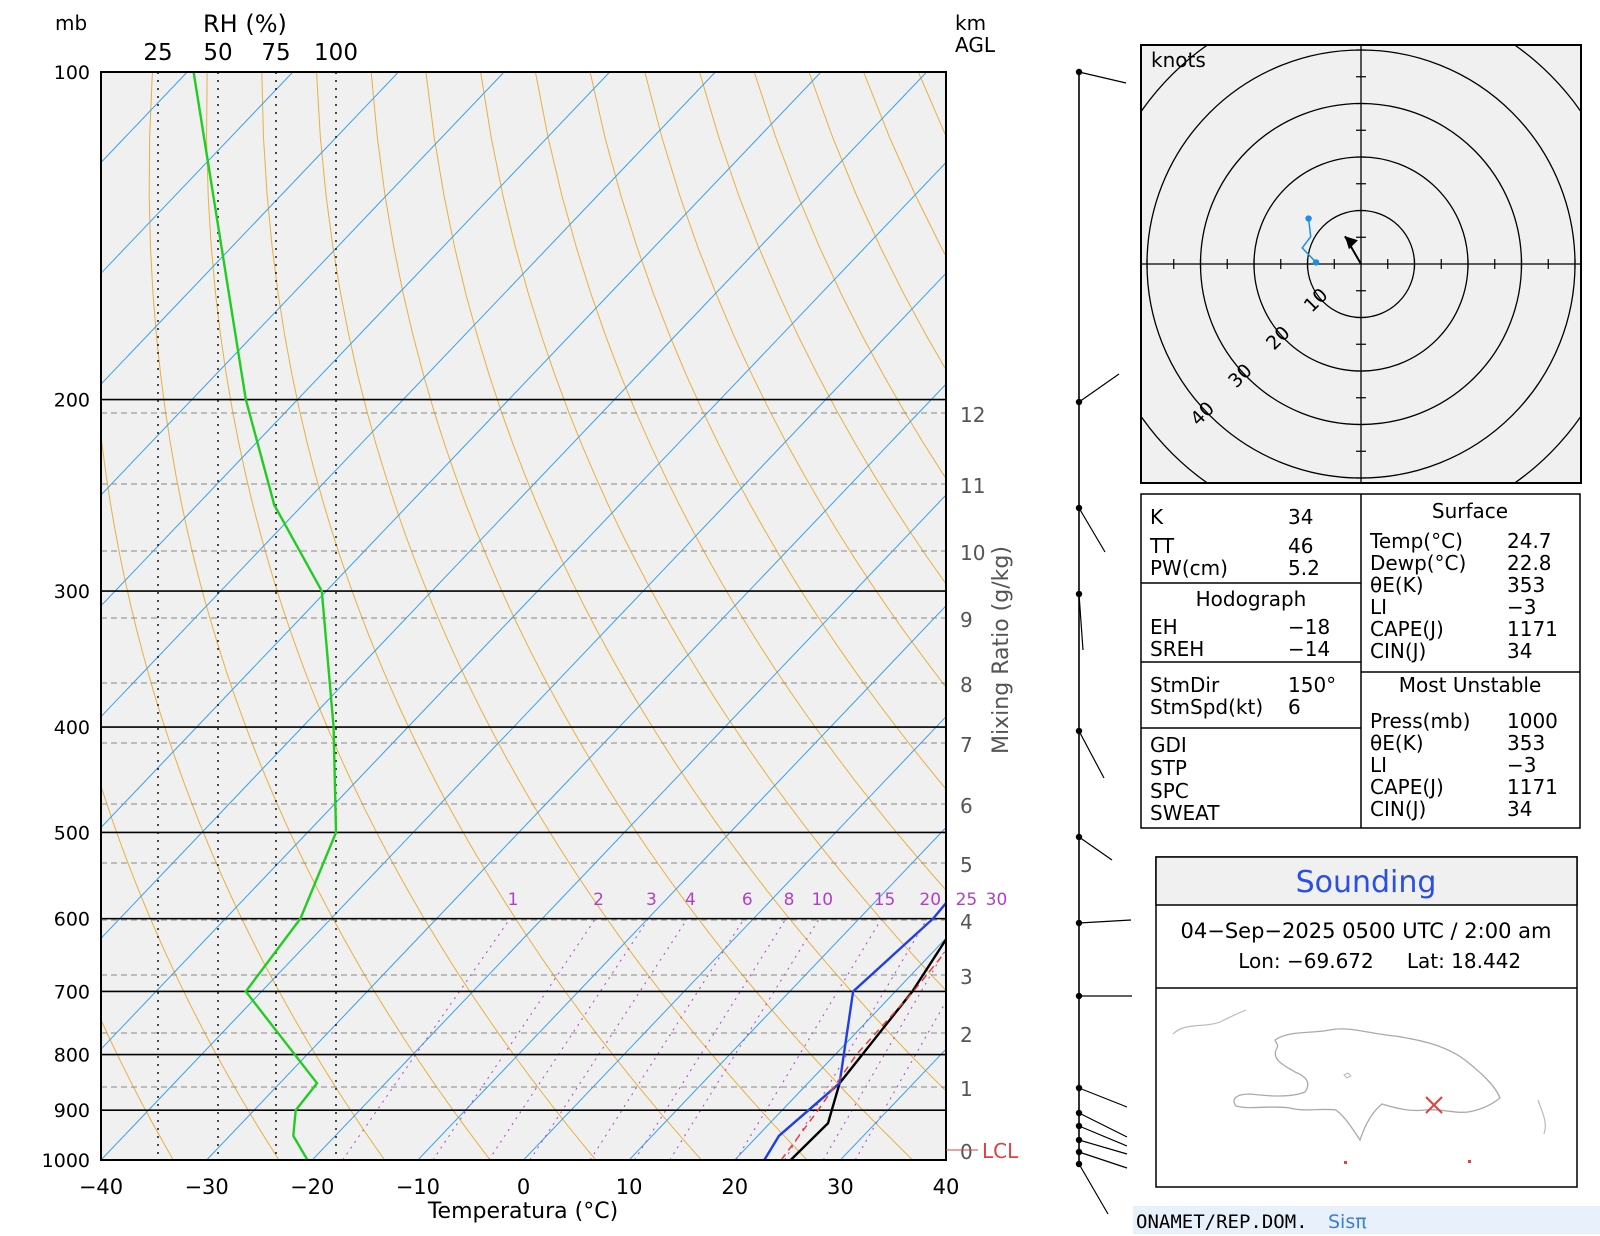 The height and width of the screenshot is (1236, 1600). Describe the element at coordinates (1420, 721) in the screenshot. I see `row-label: Press(mb)` at that location.